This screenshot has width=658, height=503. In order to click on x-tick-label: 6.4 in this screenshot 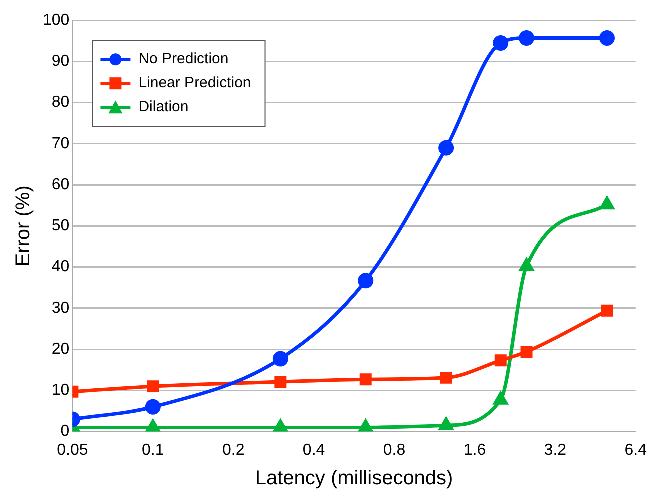, I will do `click(636, 450)`.